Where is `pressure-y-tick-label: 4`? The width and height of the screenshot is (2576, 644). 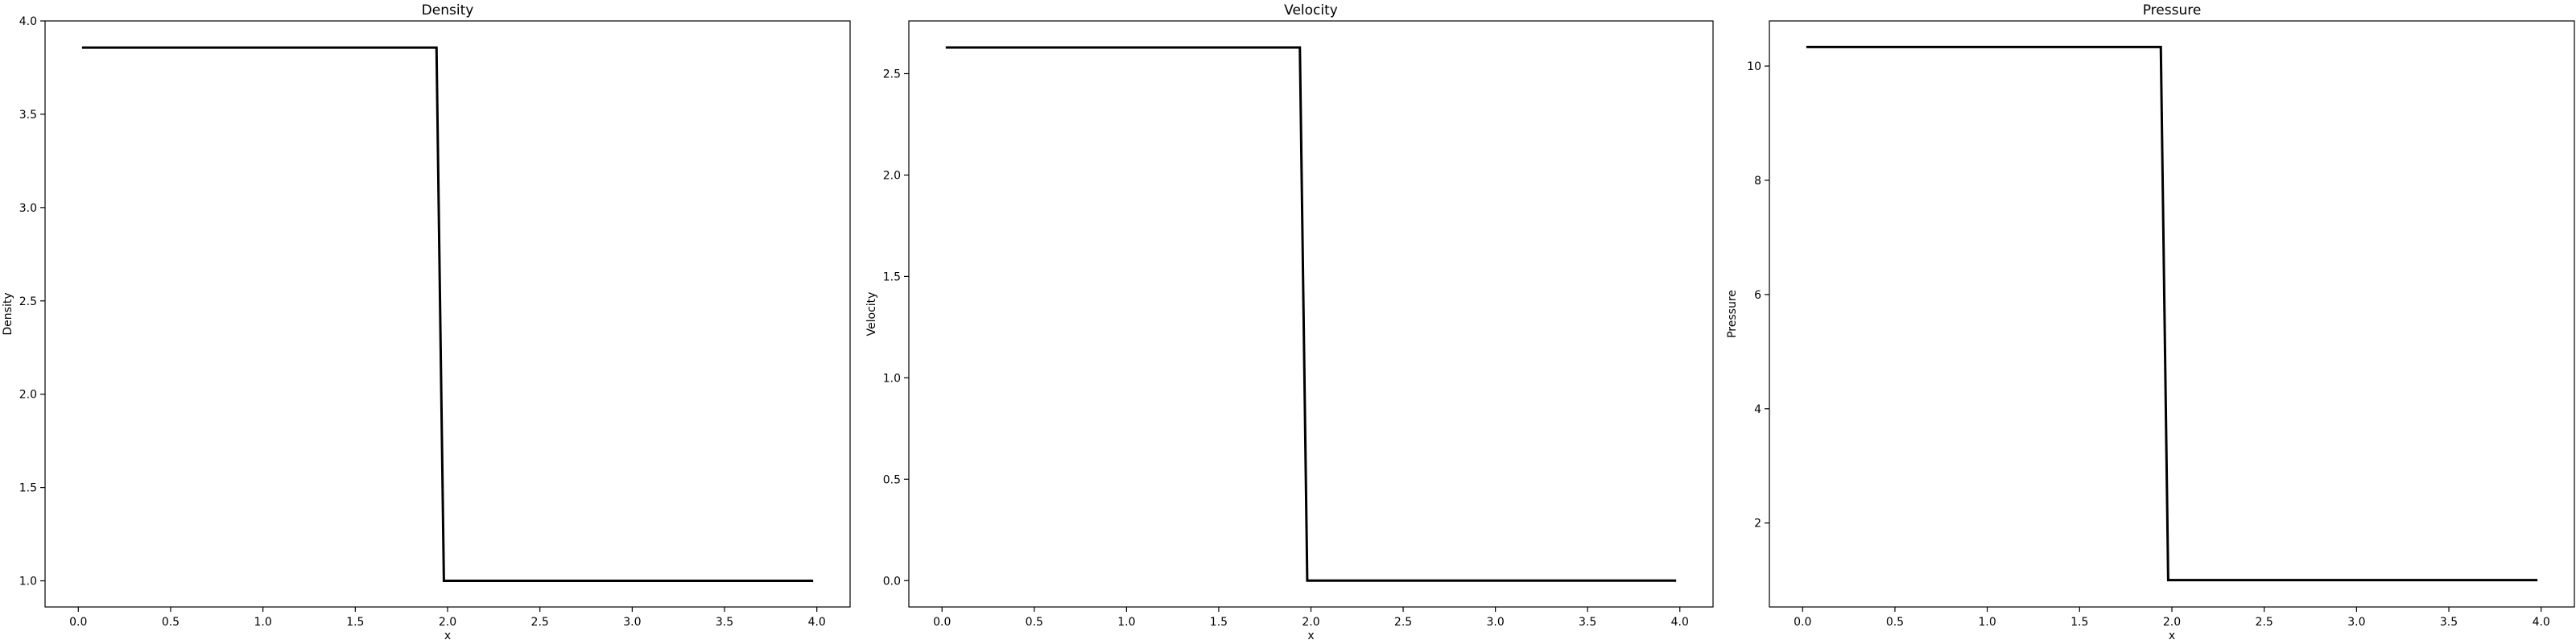 pressure-y-tick-label: 4 is located at coordinates (1757, 409).